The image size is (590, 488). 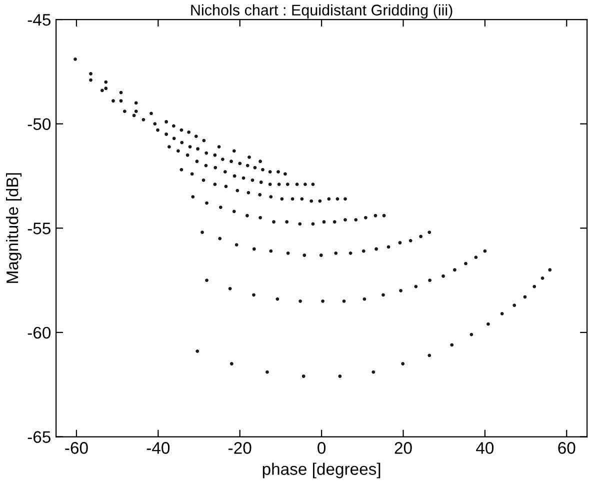 I want to click on chart-title: Nichols chart : Equidistant Gridding (iii), so click(x=321, y=11).